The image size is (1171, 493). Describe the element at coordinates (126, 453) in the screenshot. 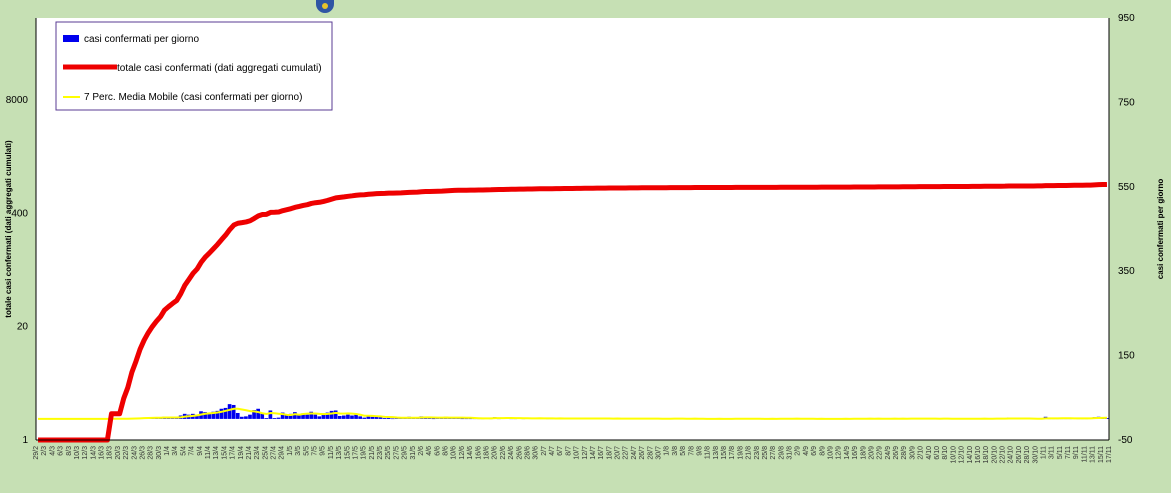

I see `x-tick-label: 22/3` at that location.